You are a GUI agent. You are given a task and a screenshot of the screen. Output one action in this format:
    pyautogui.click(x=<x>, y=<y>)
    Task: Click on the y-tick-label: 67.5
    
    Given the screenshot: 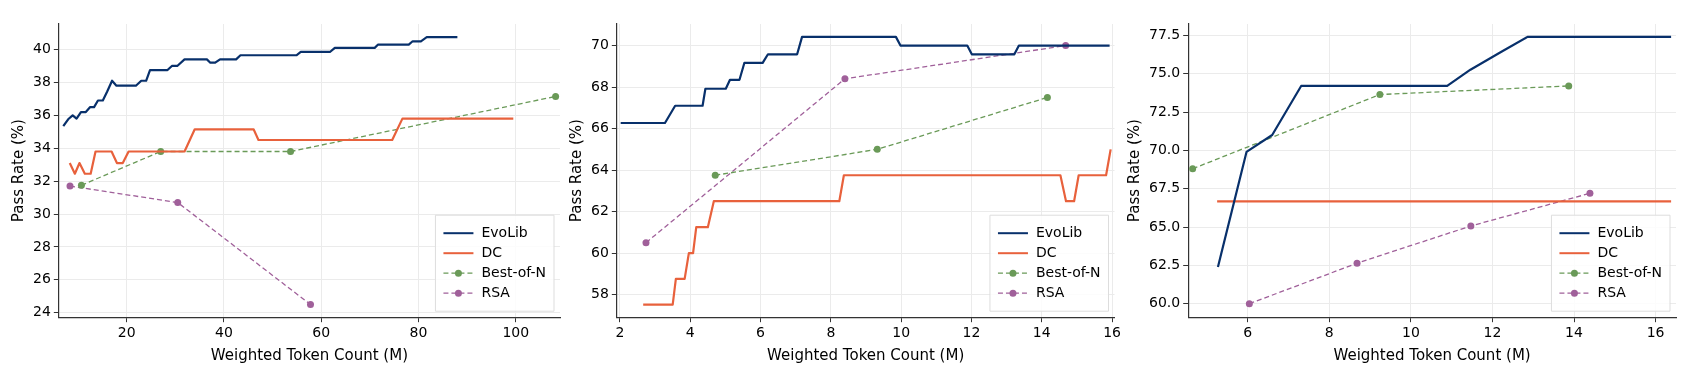 What is the action you would take?
    pyautogui.click(x=1165, y=187)
    